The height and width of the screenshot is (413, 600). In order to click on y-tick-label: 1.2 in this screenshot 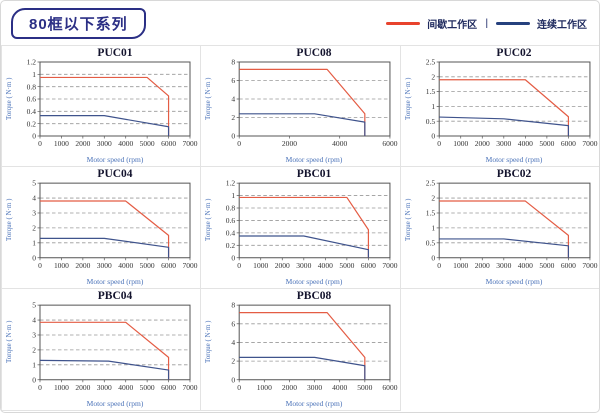, I will do `click(32, 62)`.